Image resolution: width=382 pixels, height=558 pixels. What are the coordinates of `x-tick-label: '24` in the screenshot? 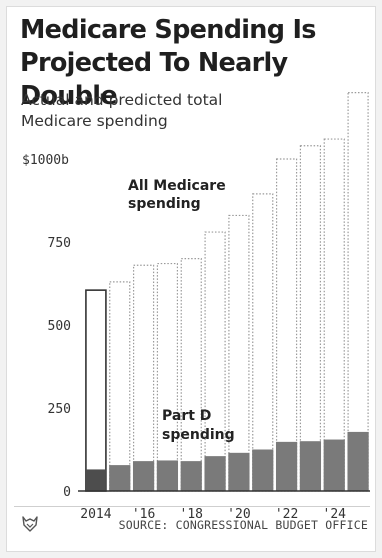 It's located at (335, 514).